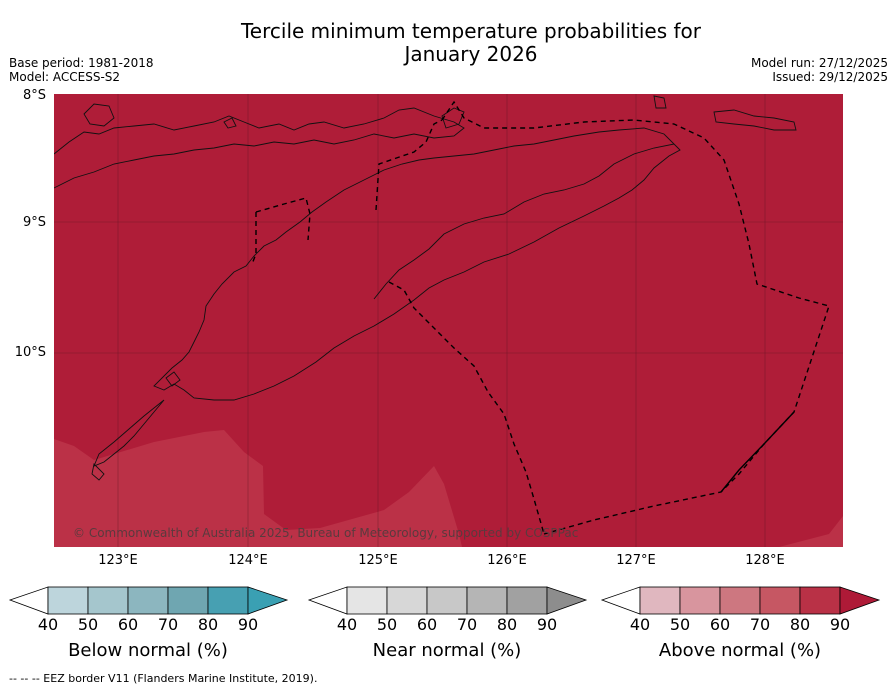  Describe the element at coordinates (387, 624) in the screenshot. I see `near-tick-50: 50` at that location.